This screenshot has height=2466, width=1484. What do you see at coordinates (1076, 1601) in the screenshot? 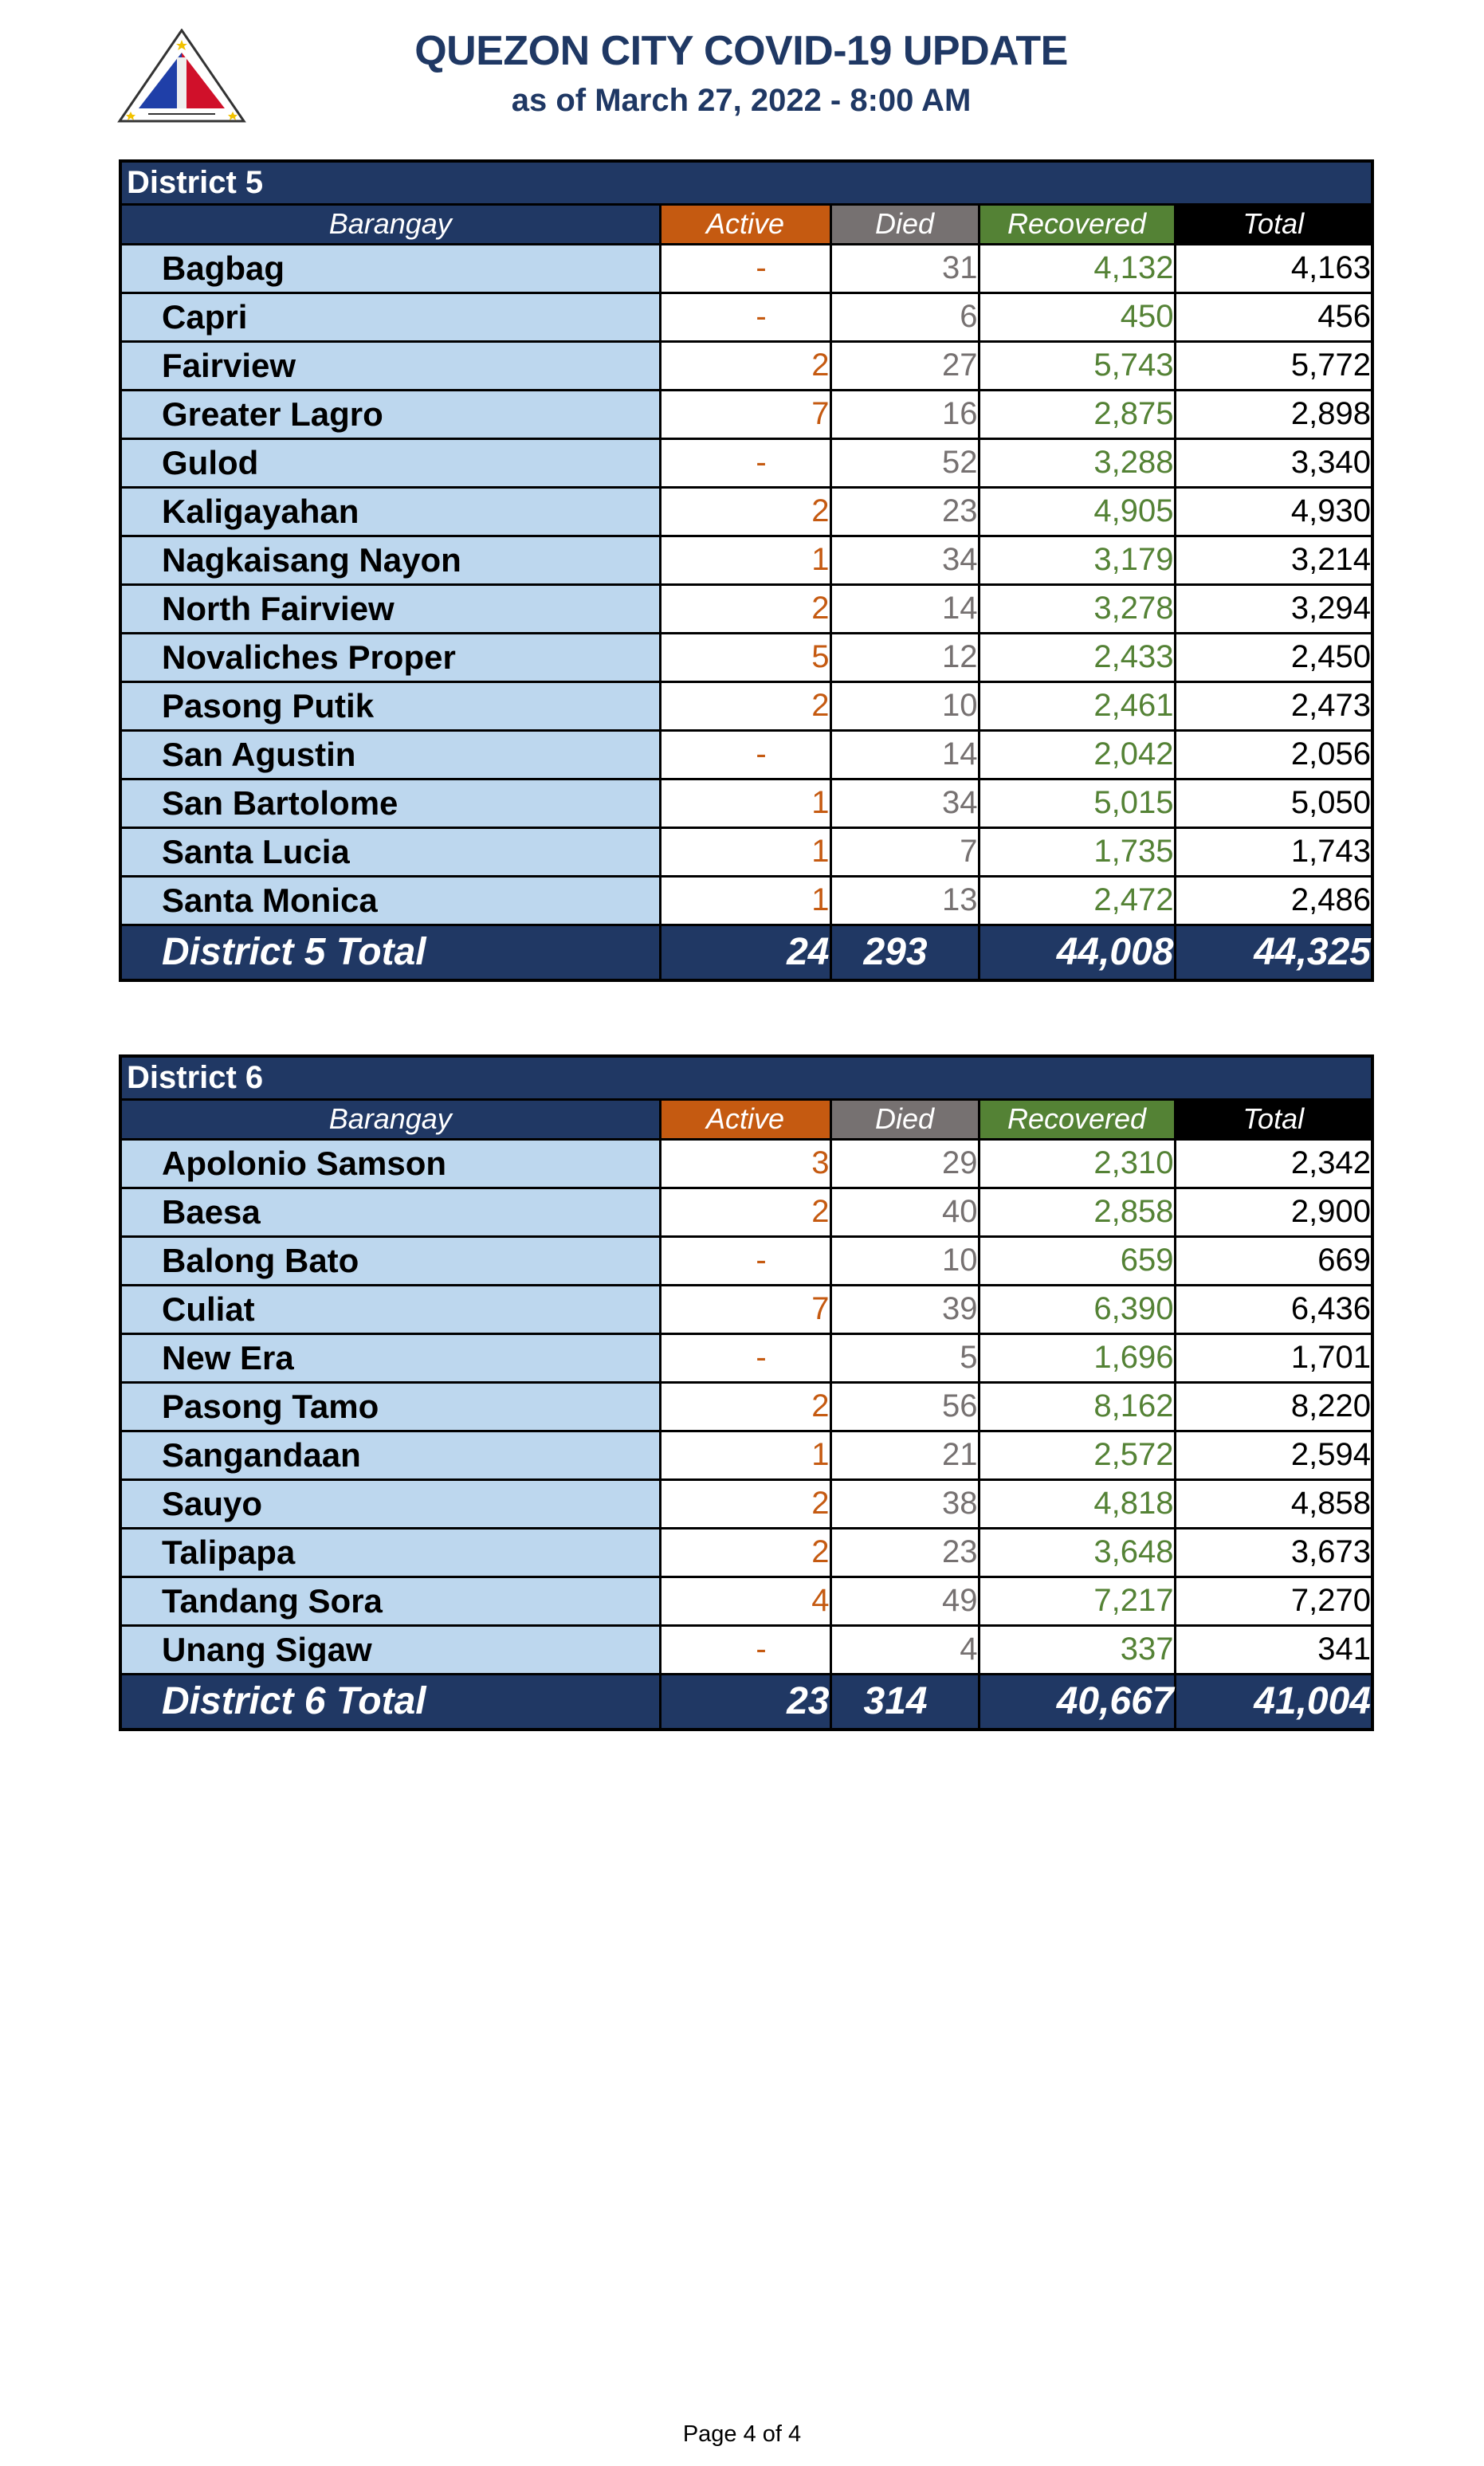
I see `recovered-count: 7,217` at bounding box center [1076, 1601].